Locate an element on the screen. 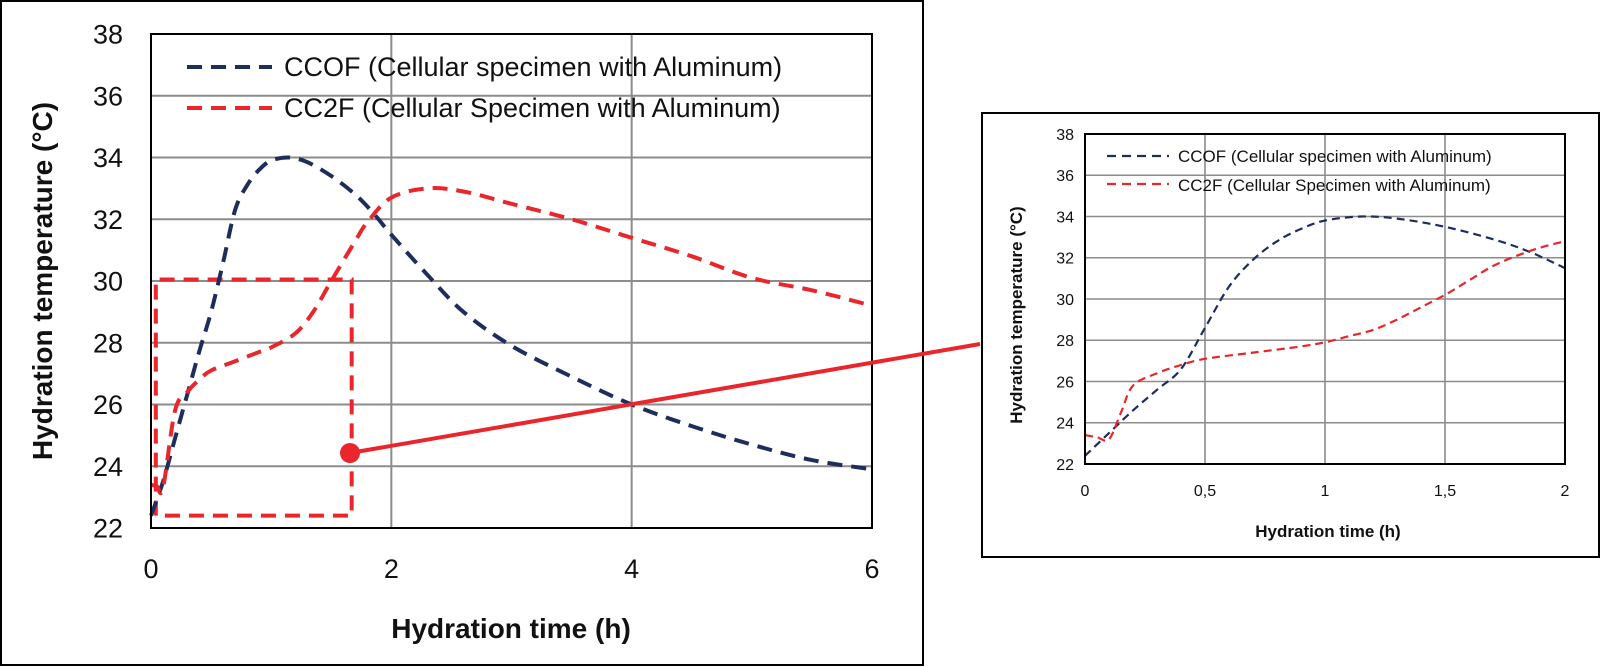 The height and width of the screenshot is (667, 1600). inset-y-tick-label: 28 is located at coordinates (1065, 341).